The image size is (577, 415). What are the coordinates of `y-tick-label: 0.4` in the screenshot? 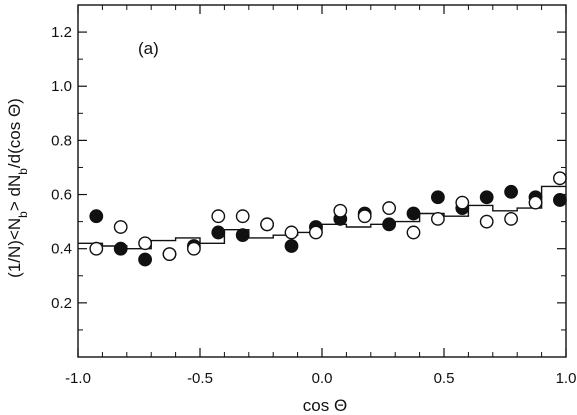 It's located at (61, 249).